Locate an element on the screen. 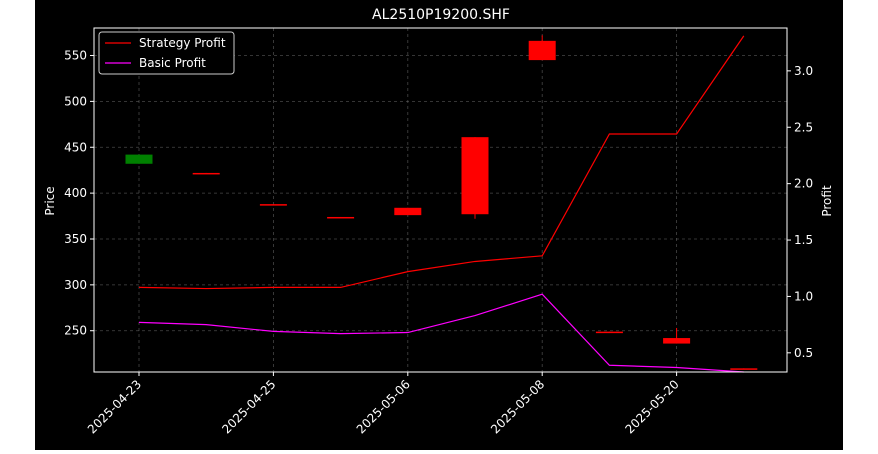 This screenshot has height=454, width=878. legend-box is located at coordinates (166, 53).